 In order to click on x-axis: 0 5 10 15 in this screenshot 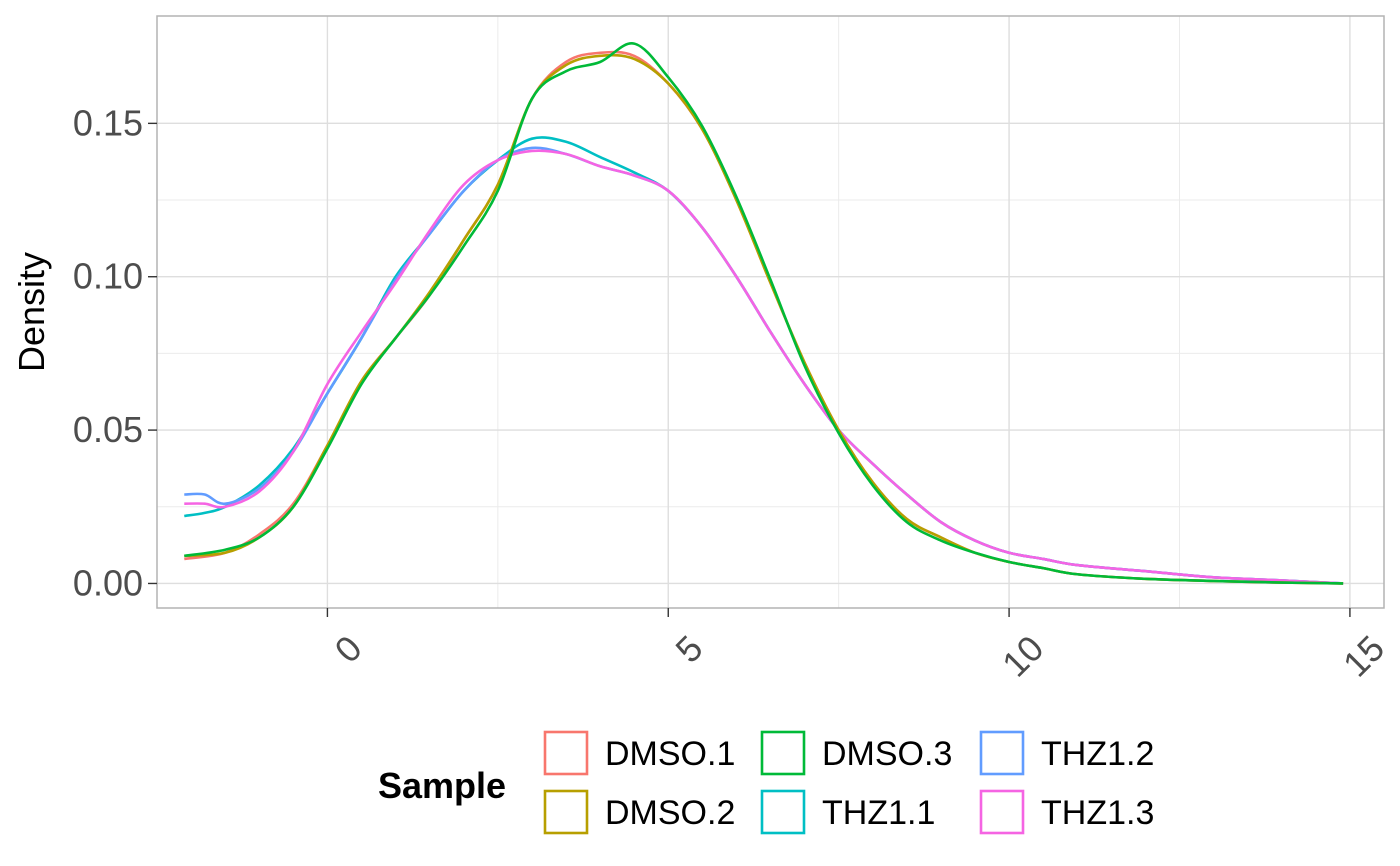, I will do `click(859, 646)`.